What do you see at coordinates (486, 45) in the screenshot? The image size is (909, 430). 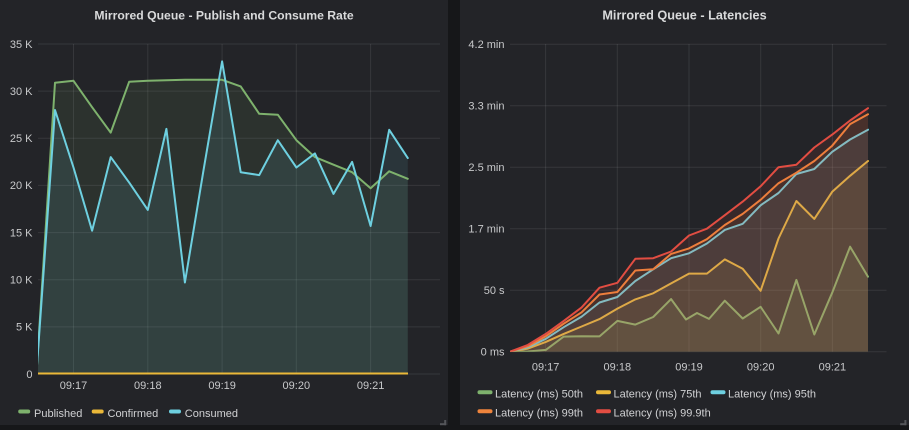 I see `svg-text: 4.2 min` at bounding box center [486, 45].